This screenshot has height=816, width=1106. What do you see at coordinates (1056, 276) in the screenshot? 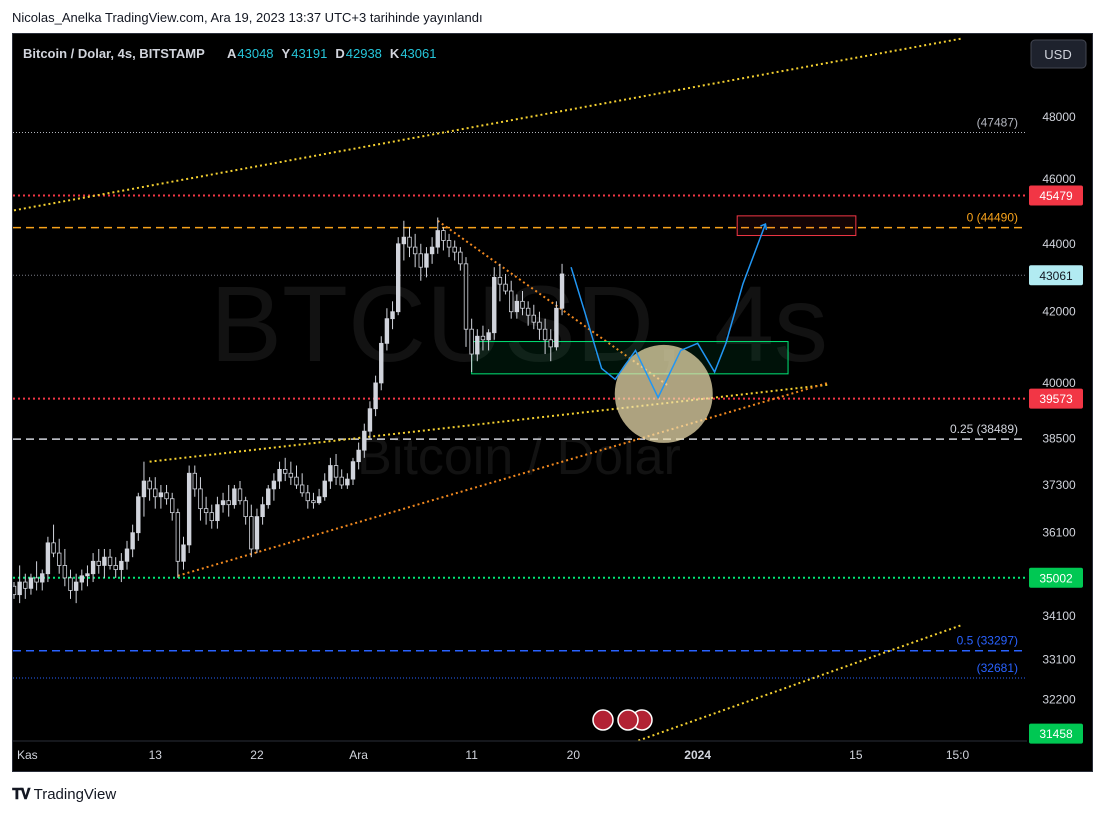
I see `price-badge-label: 43061` at bounding box center [1056, 276].